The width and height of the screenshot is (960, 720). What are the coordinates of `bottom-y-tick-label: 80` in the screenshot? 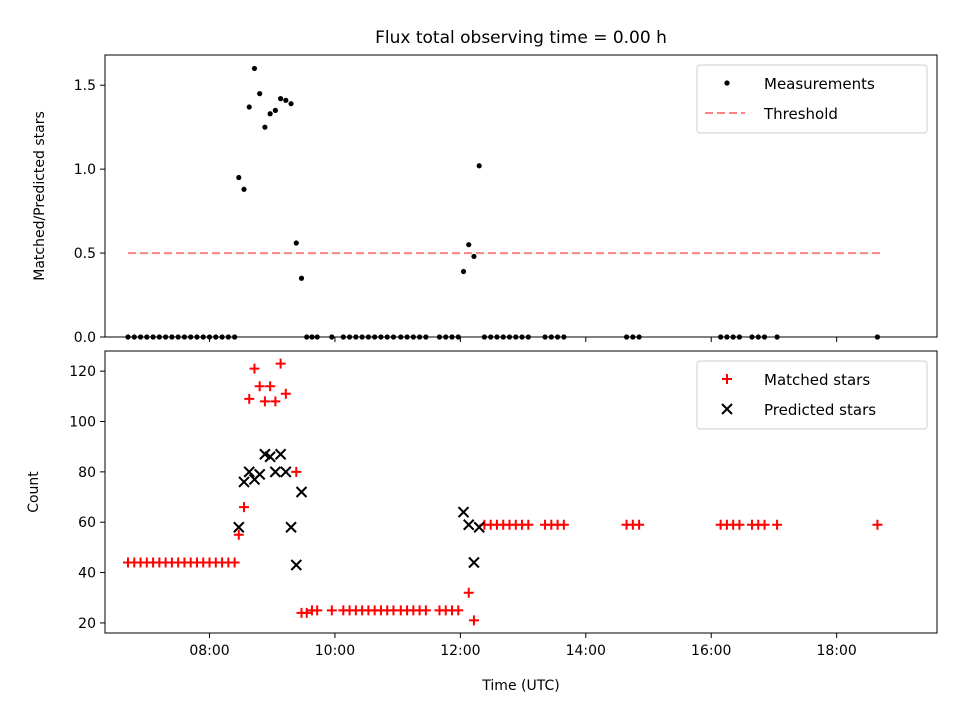 It's located at (87, 473).